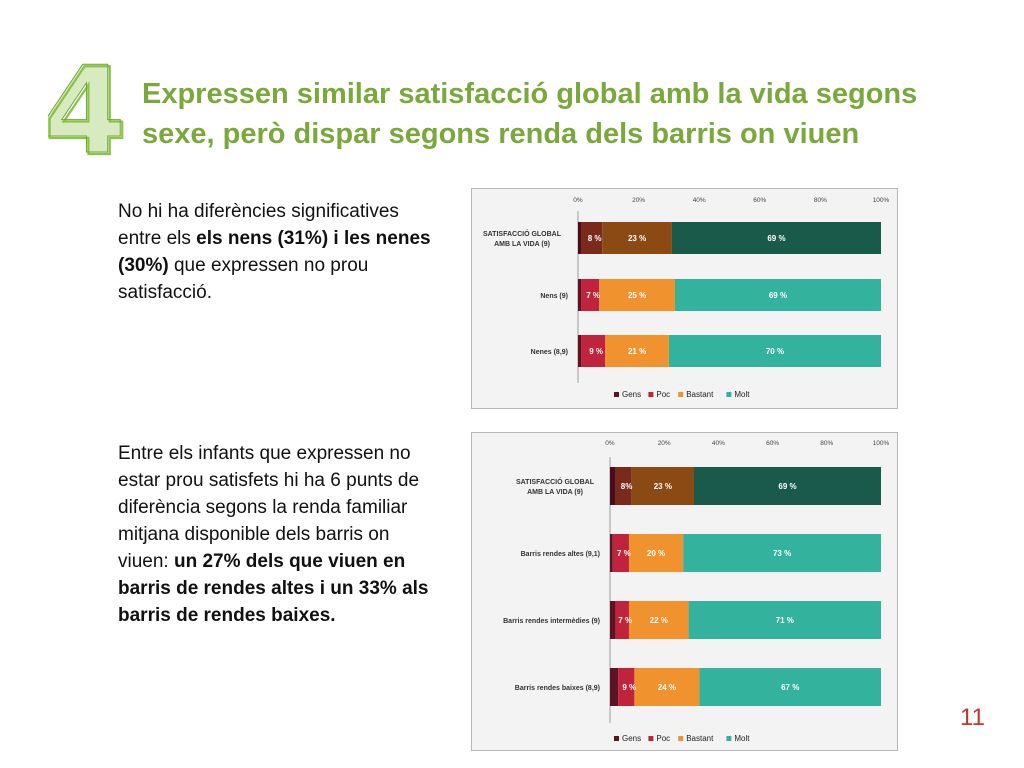  What do you see at coordinates (549, 352) in the screenshot?
I see `category-label: Nenes (8,9)` at bounding box center [549, 352].